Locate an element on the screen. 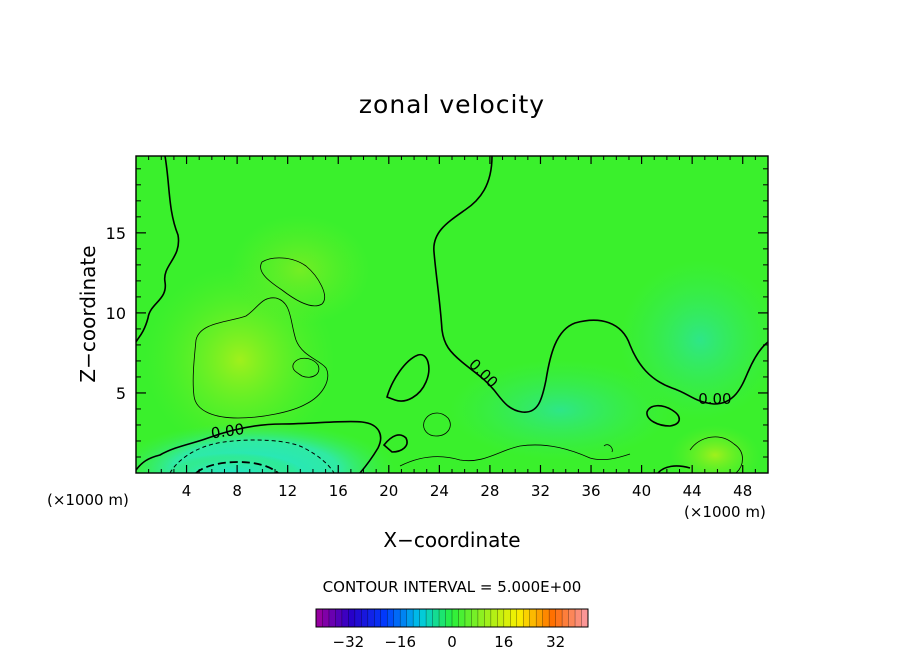 This screenshot has height=654, width=904. zero-contour-bottom-right is located at coordinates (674, 469).